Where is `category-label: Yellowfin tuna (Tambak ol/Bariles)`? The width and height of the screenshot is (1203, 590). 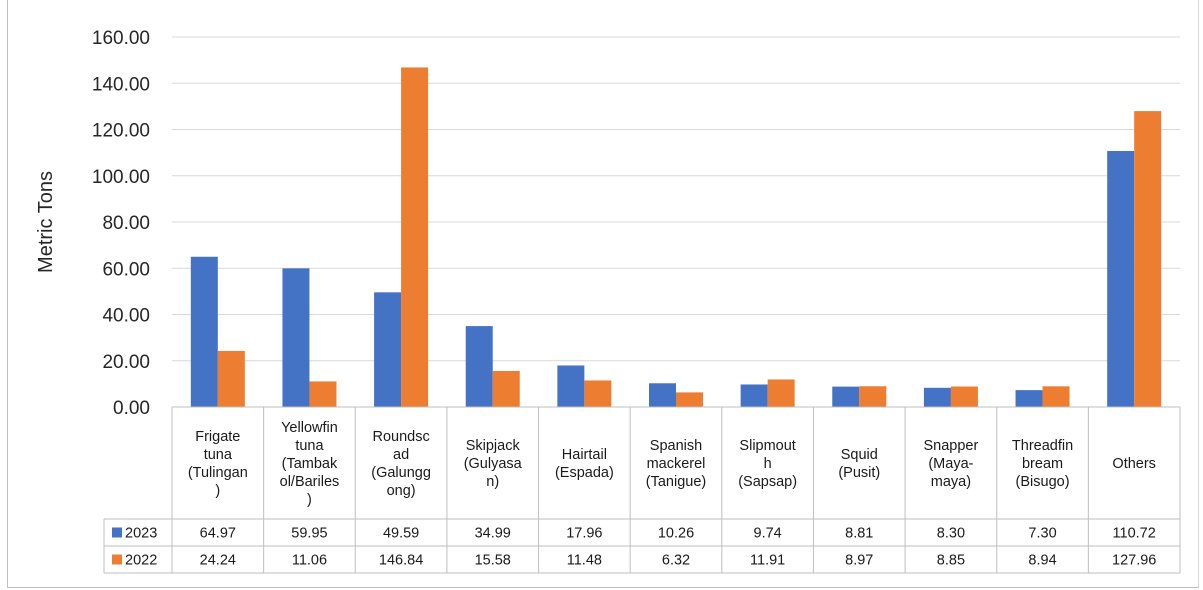
category-label: Yellowfin tuna (Tambak ol/Bariles) is located at coordinates (310, 464).